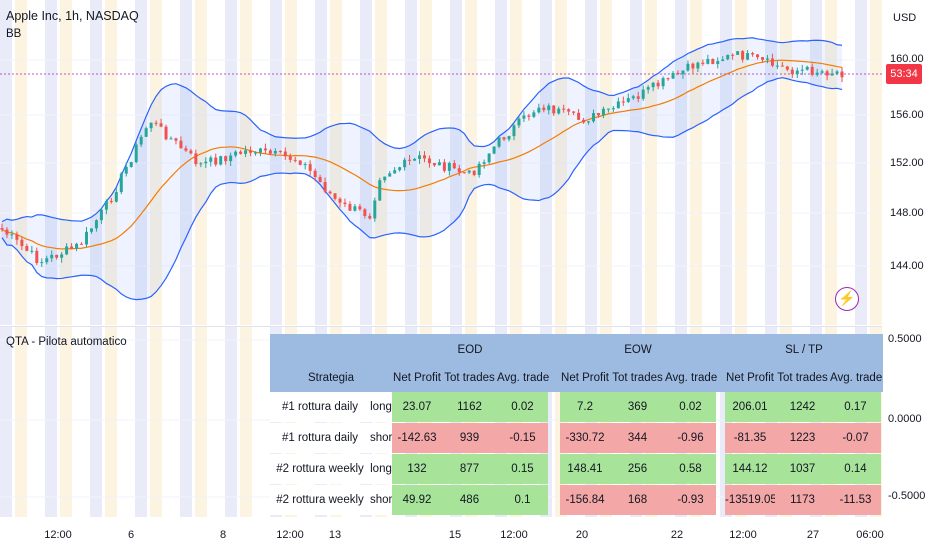 The image size is (932, 550). What do you see at coordinates (637, 469) in the screenshot?
I see `metric-value-cell: 256` at bounding box center [637, 469].